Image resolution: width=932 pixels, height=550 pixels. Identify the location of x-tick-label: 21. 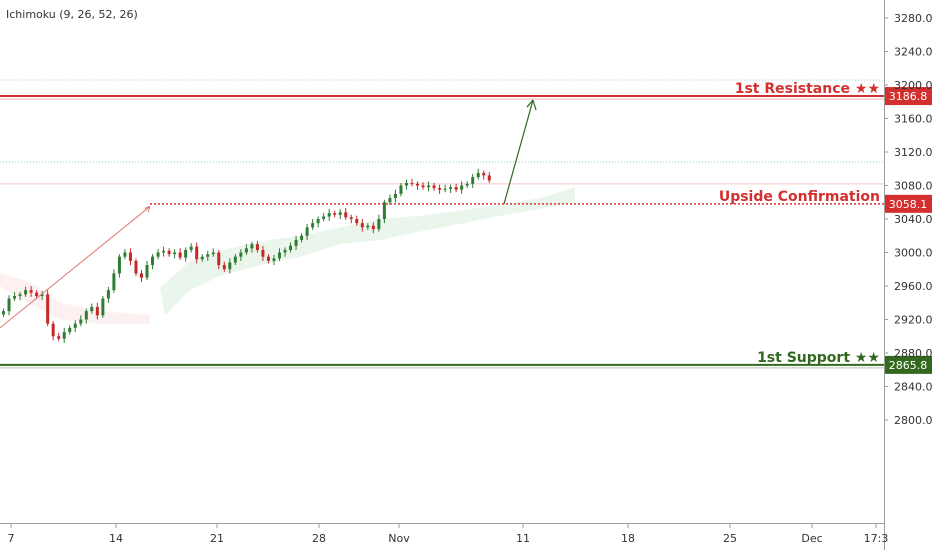
(217, 538).